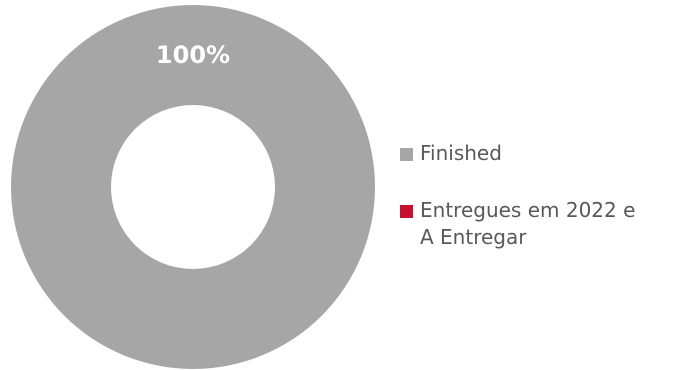  Describe the element at coordinates (535, 153) in the screenshot. I see `legend-item: Finished` at that location.